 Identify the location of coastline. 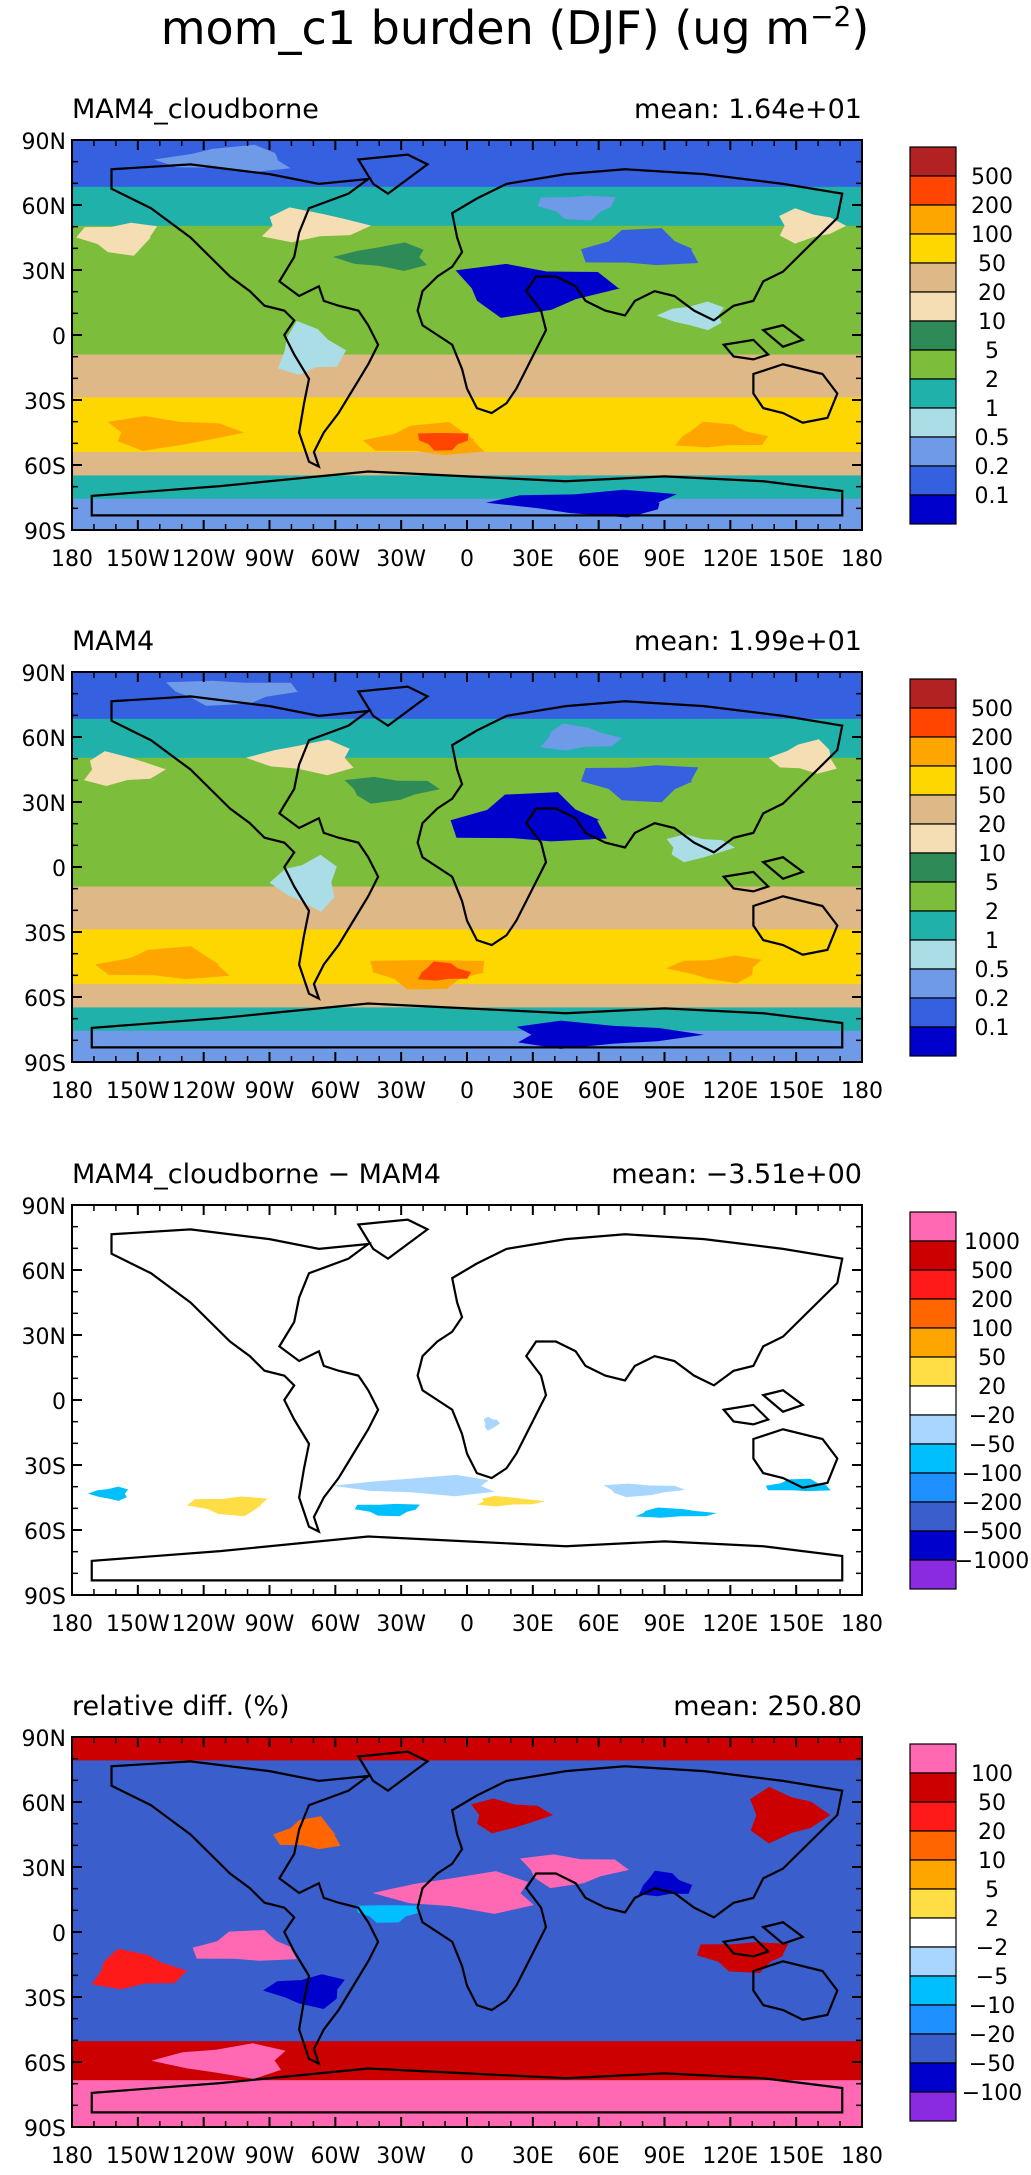
(467, 867).